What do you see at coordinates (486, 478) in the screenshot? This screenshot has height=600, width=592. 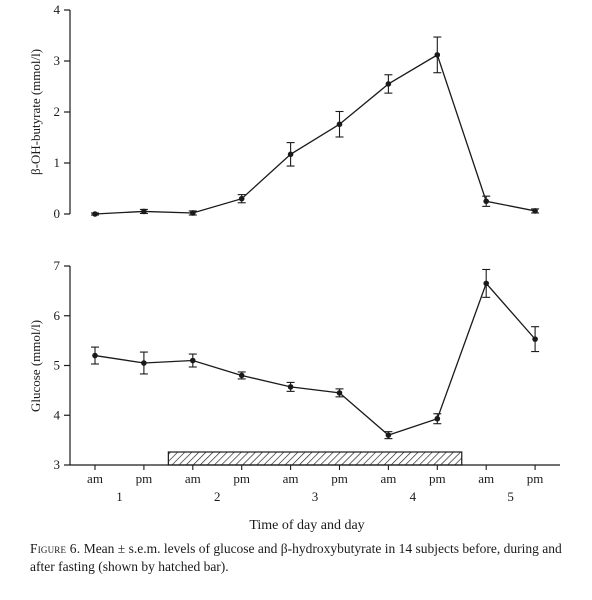 I see `x-tick-label-8: am` at bounding box center [486, 478].